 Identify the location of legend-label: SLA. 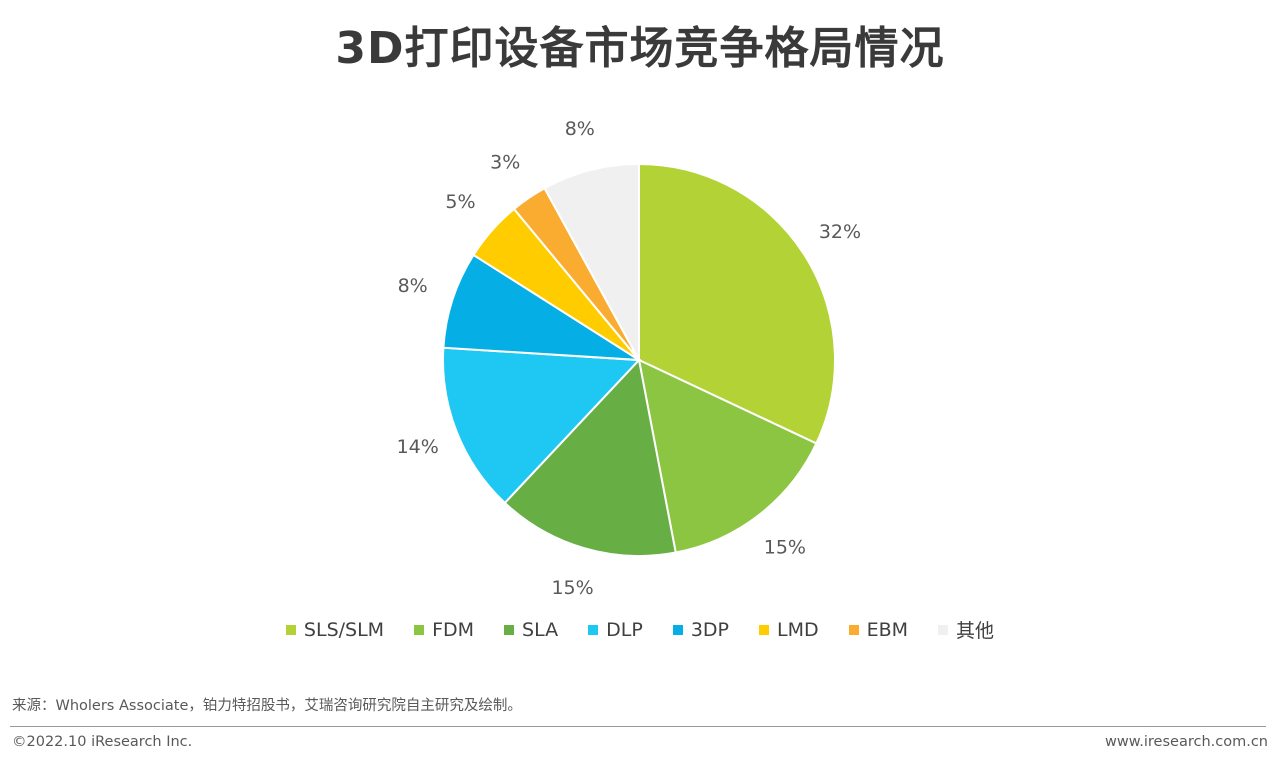
(540, 629).